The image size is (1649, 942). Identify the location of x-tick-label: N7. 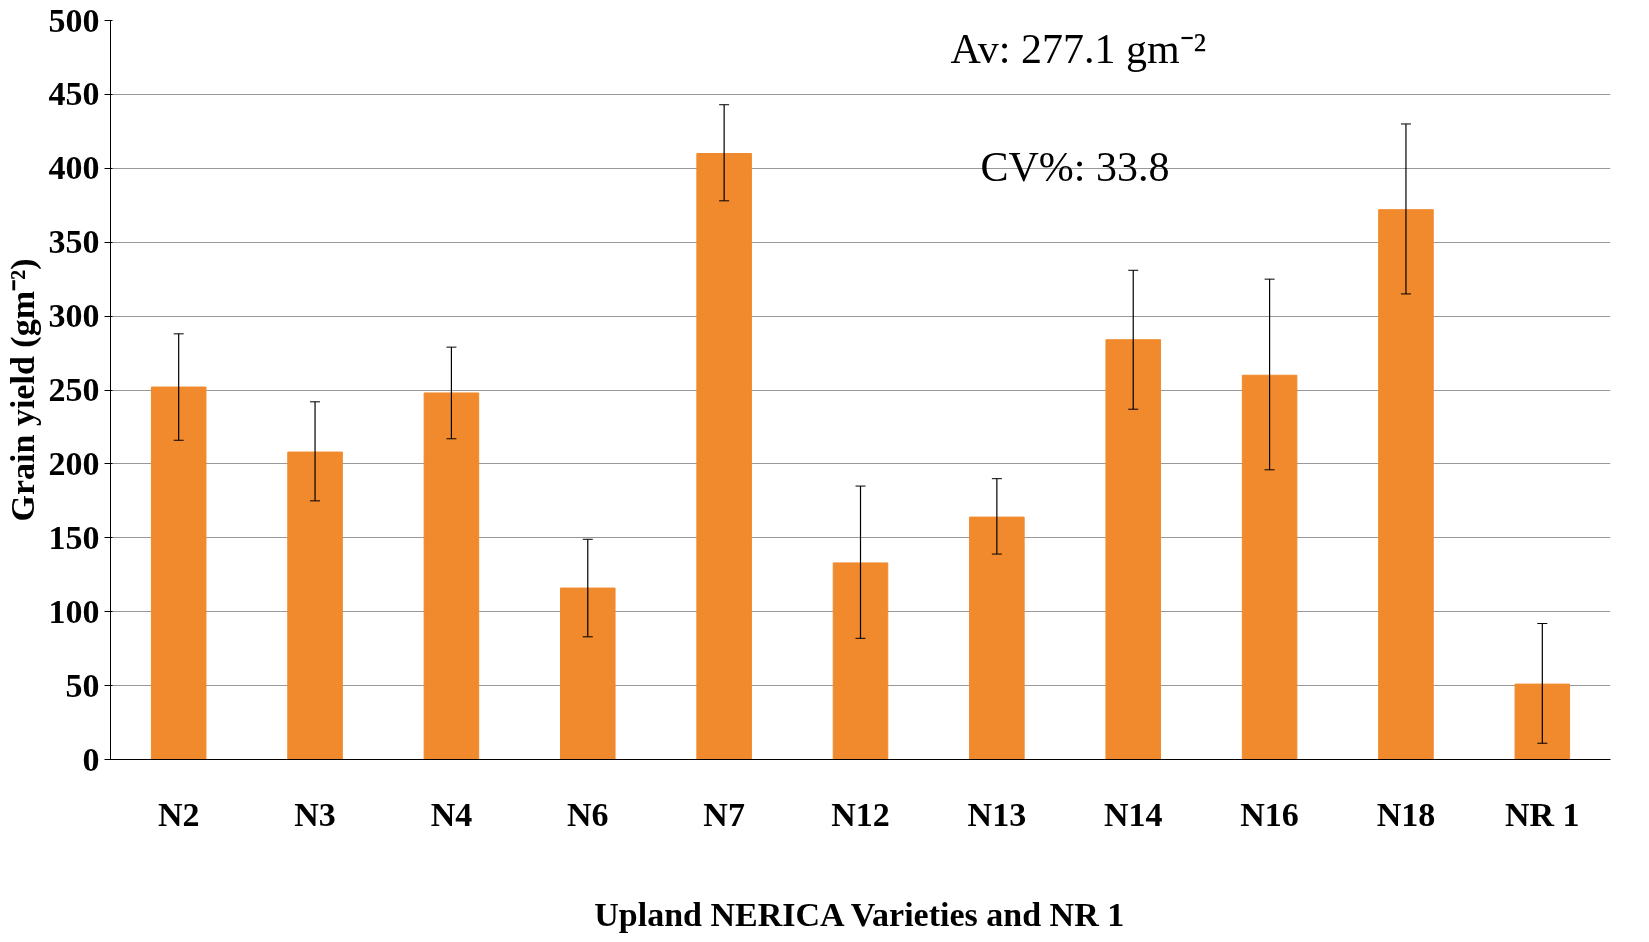
(724, 814).